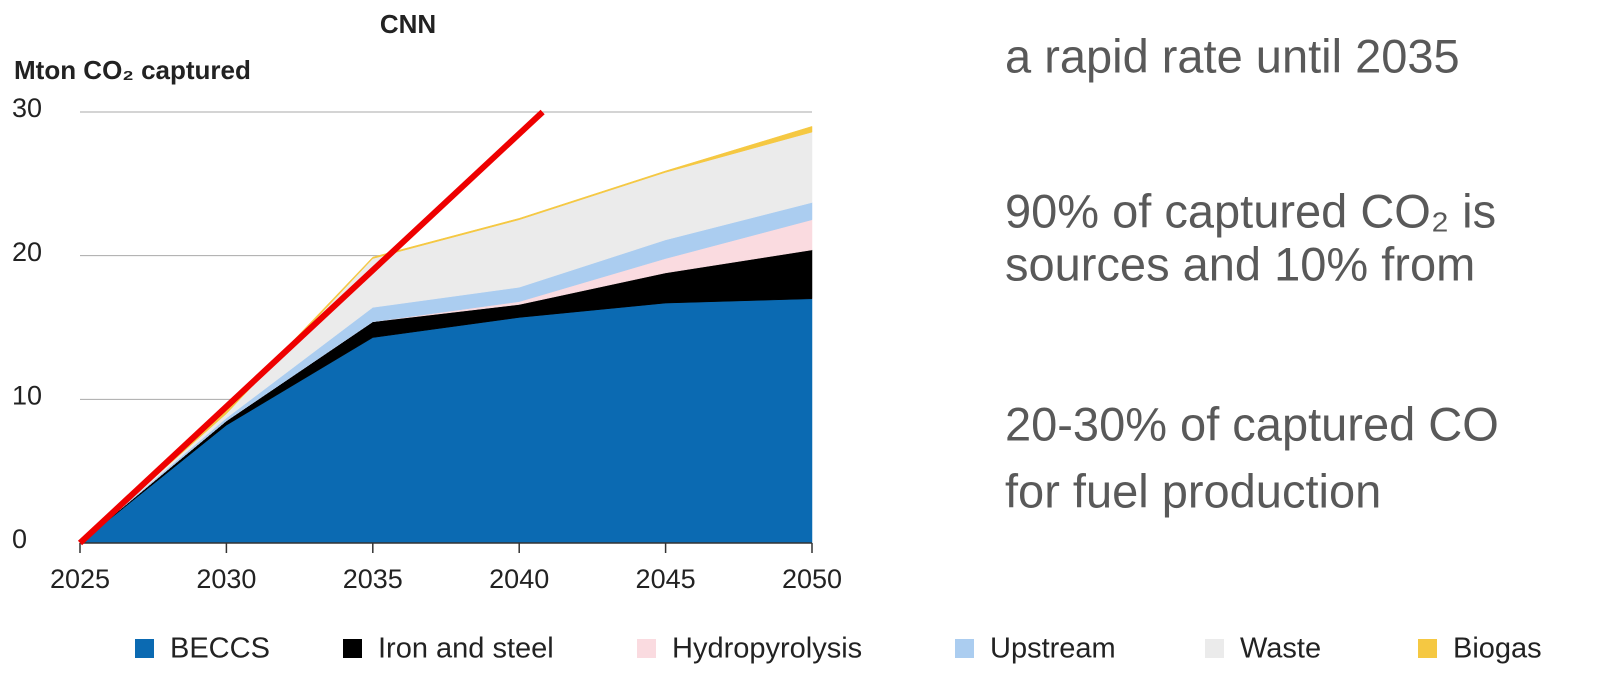 This screenshot has width=1608, height=684. What do you see at coordinates (1193, 490) in the screenshot?
I see `side-text: for fuel production` at bounding box center [1193, 490].